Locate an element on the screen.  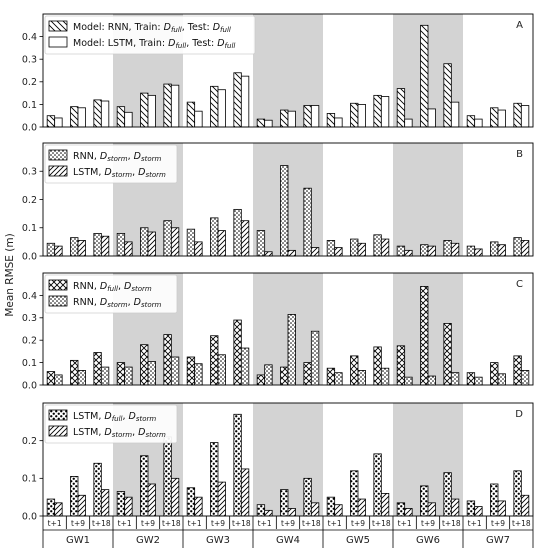
bar-b-s2-gw3-tp18 is located at coordinates (245, 238).